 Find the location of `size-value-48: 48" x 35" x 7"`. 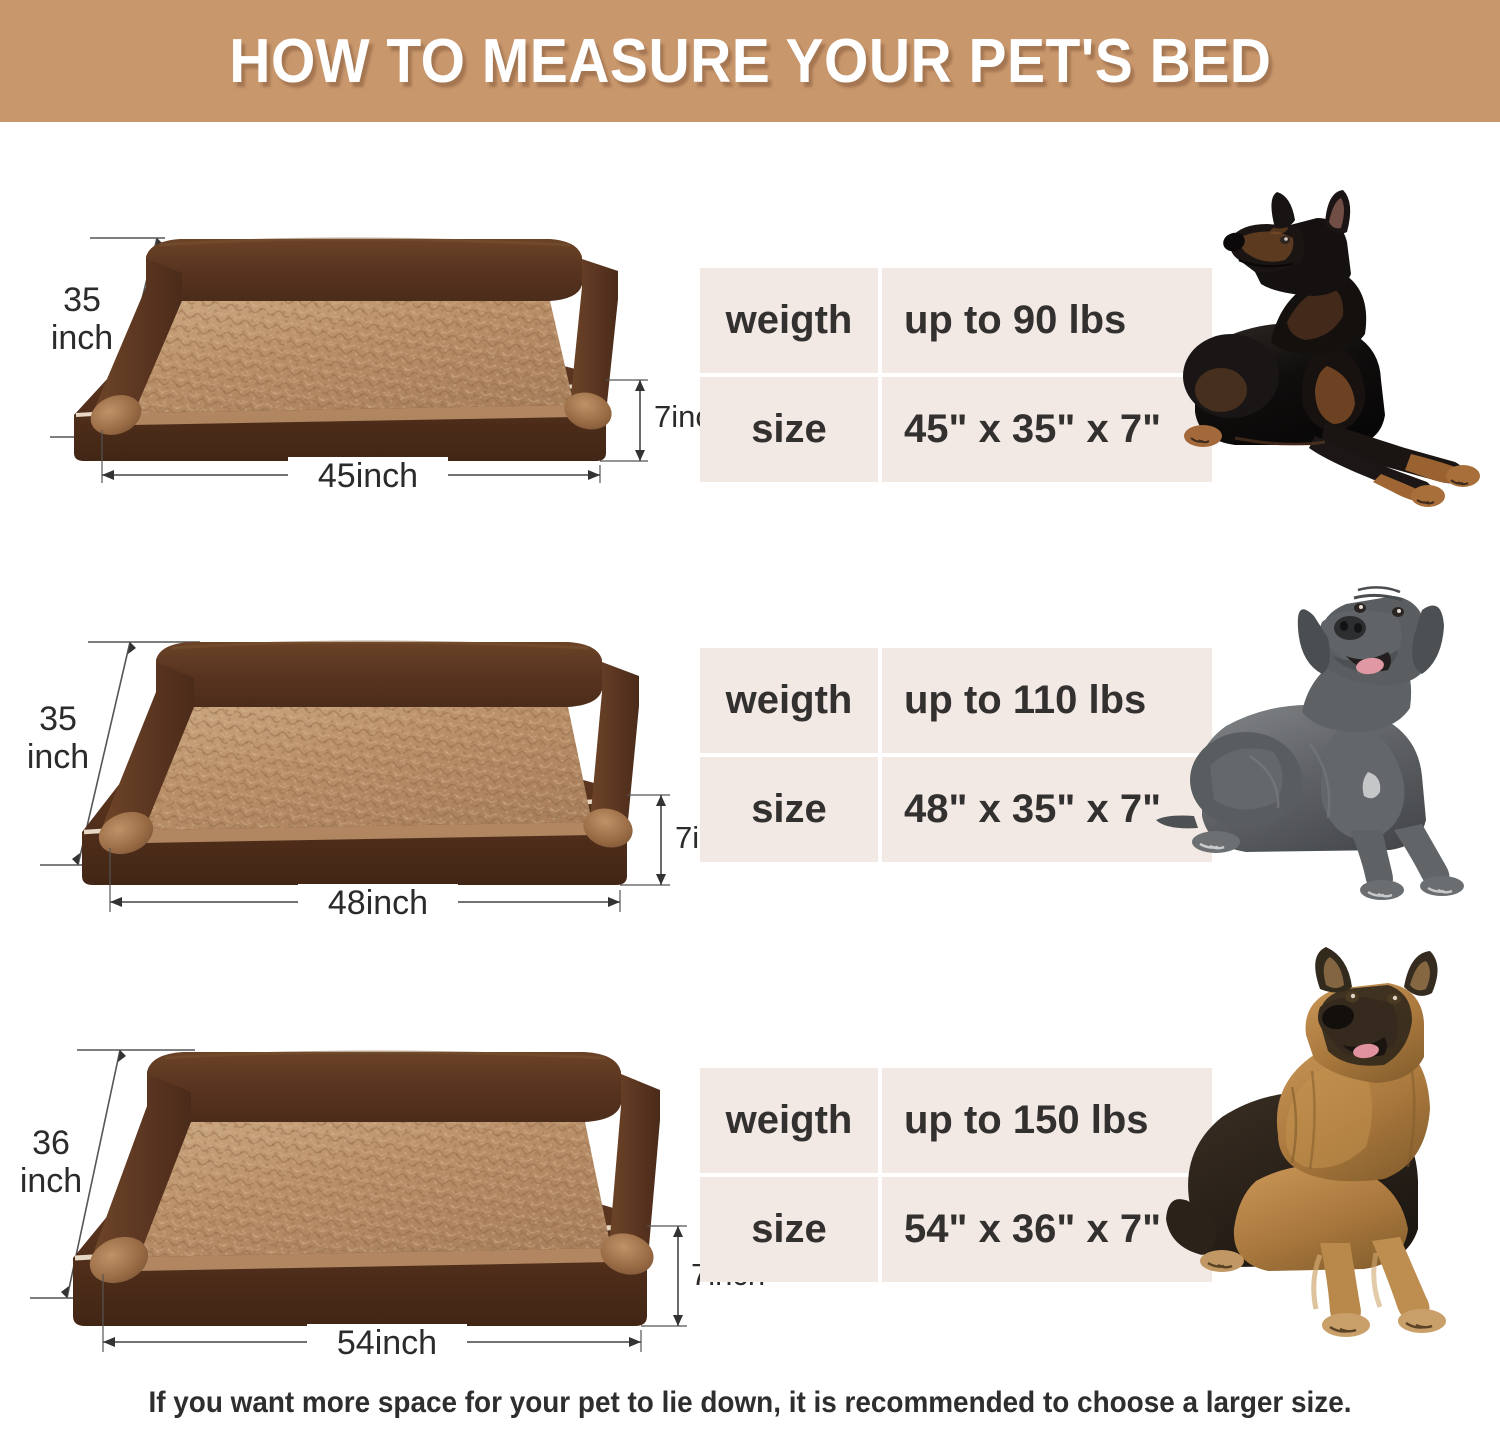

size-value-48: 48" x 35" x 7" is located at coordinates (1047, 809).